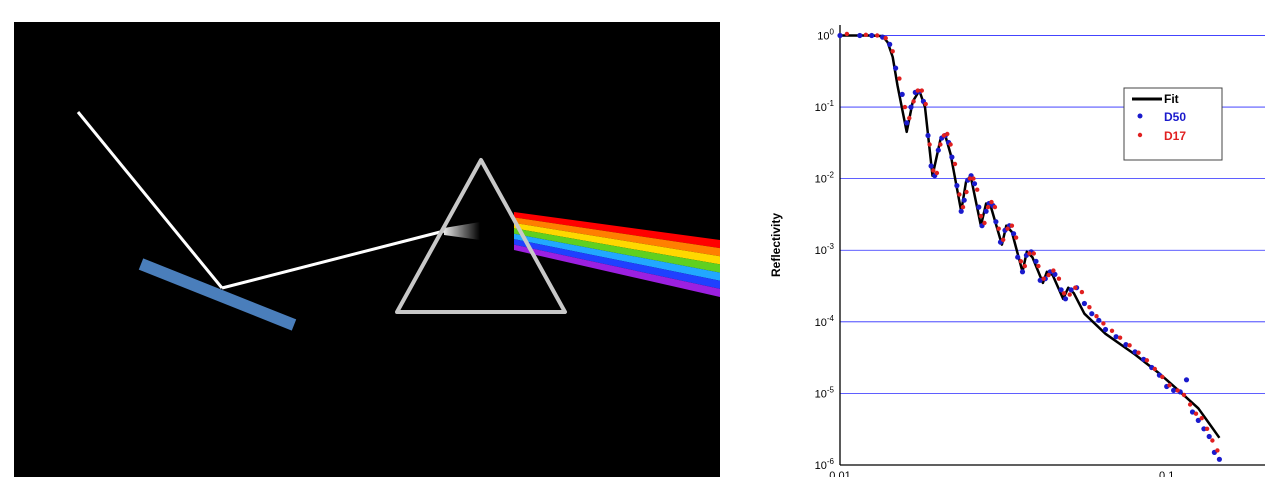 The width and height of the screenshot is (1271, 477). Describe the element at coordinates (825, 106) in the screenshot. I see `y-tick-label: 10⁻¹` at that location.